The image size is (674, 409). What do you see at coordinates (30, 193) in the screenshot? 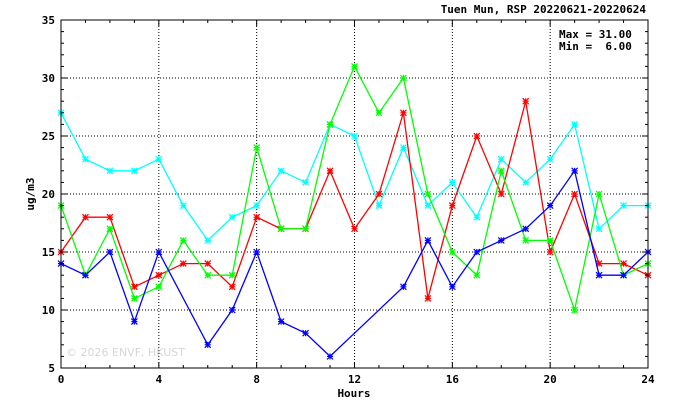
I see `y-axis-label: ug/m3` at bounding box center [30, 193].